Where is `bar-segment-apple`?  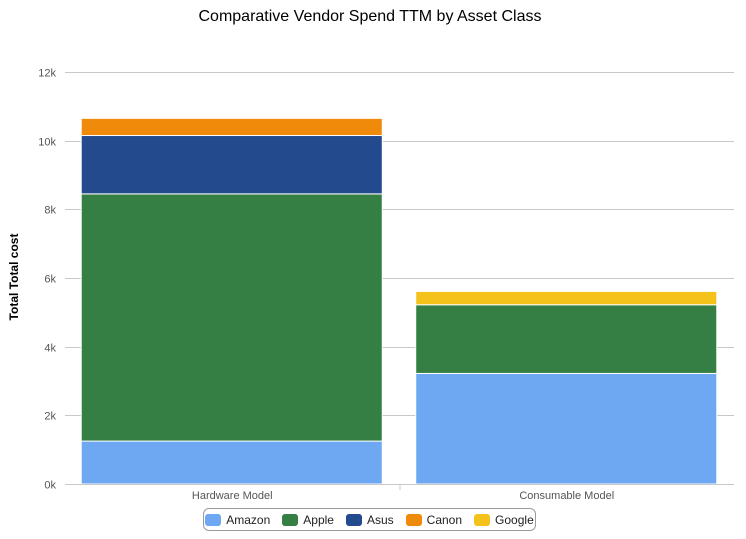 bar-segment-apple is located at coordinates (566, 339).